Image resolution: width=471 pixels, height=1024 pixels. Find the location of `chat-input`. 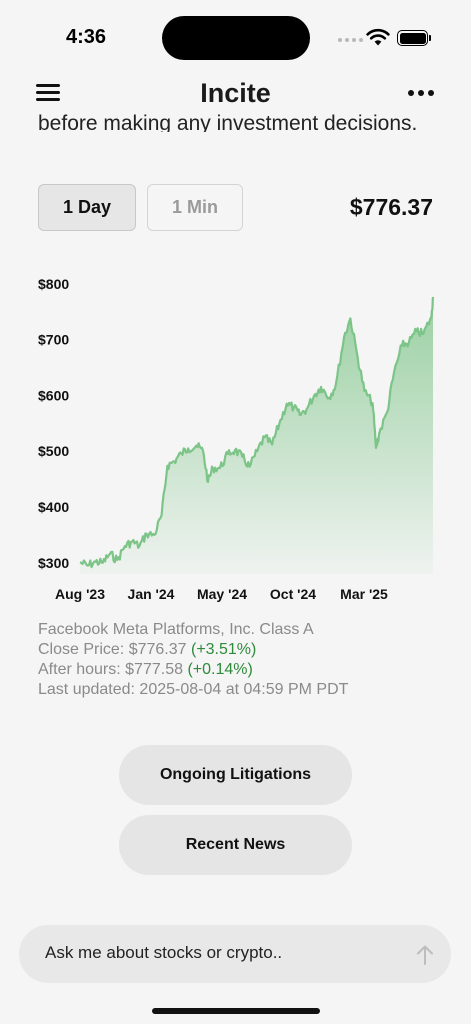

chat-input is located at coordinates (225, 953).